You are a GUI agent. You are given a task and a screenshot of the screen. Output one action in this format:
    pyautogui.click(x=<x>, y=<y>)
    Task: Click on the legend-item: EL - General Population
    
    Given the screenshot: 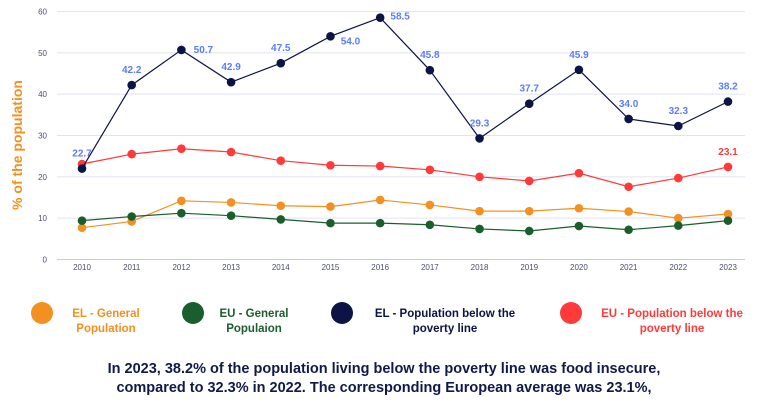 What is the action you would take?
    pyautogui.click(x=85, y=318)
    